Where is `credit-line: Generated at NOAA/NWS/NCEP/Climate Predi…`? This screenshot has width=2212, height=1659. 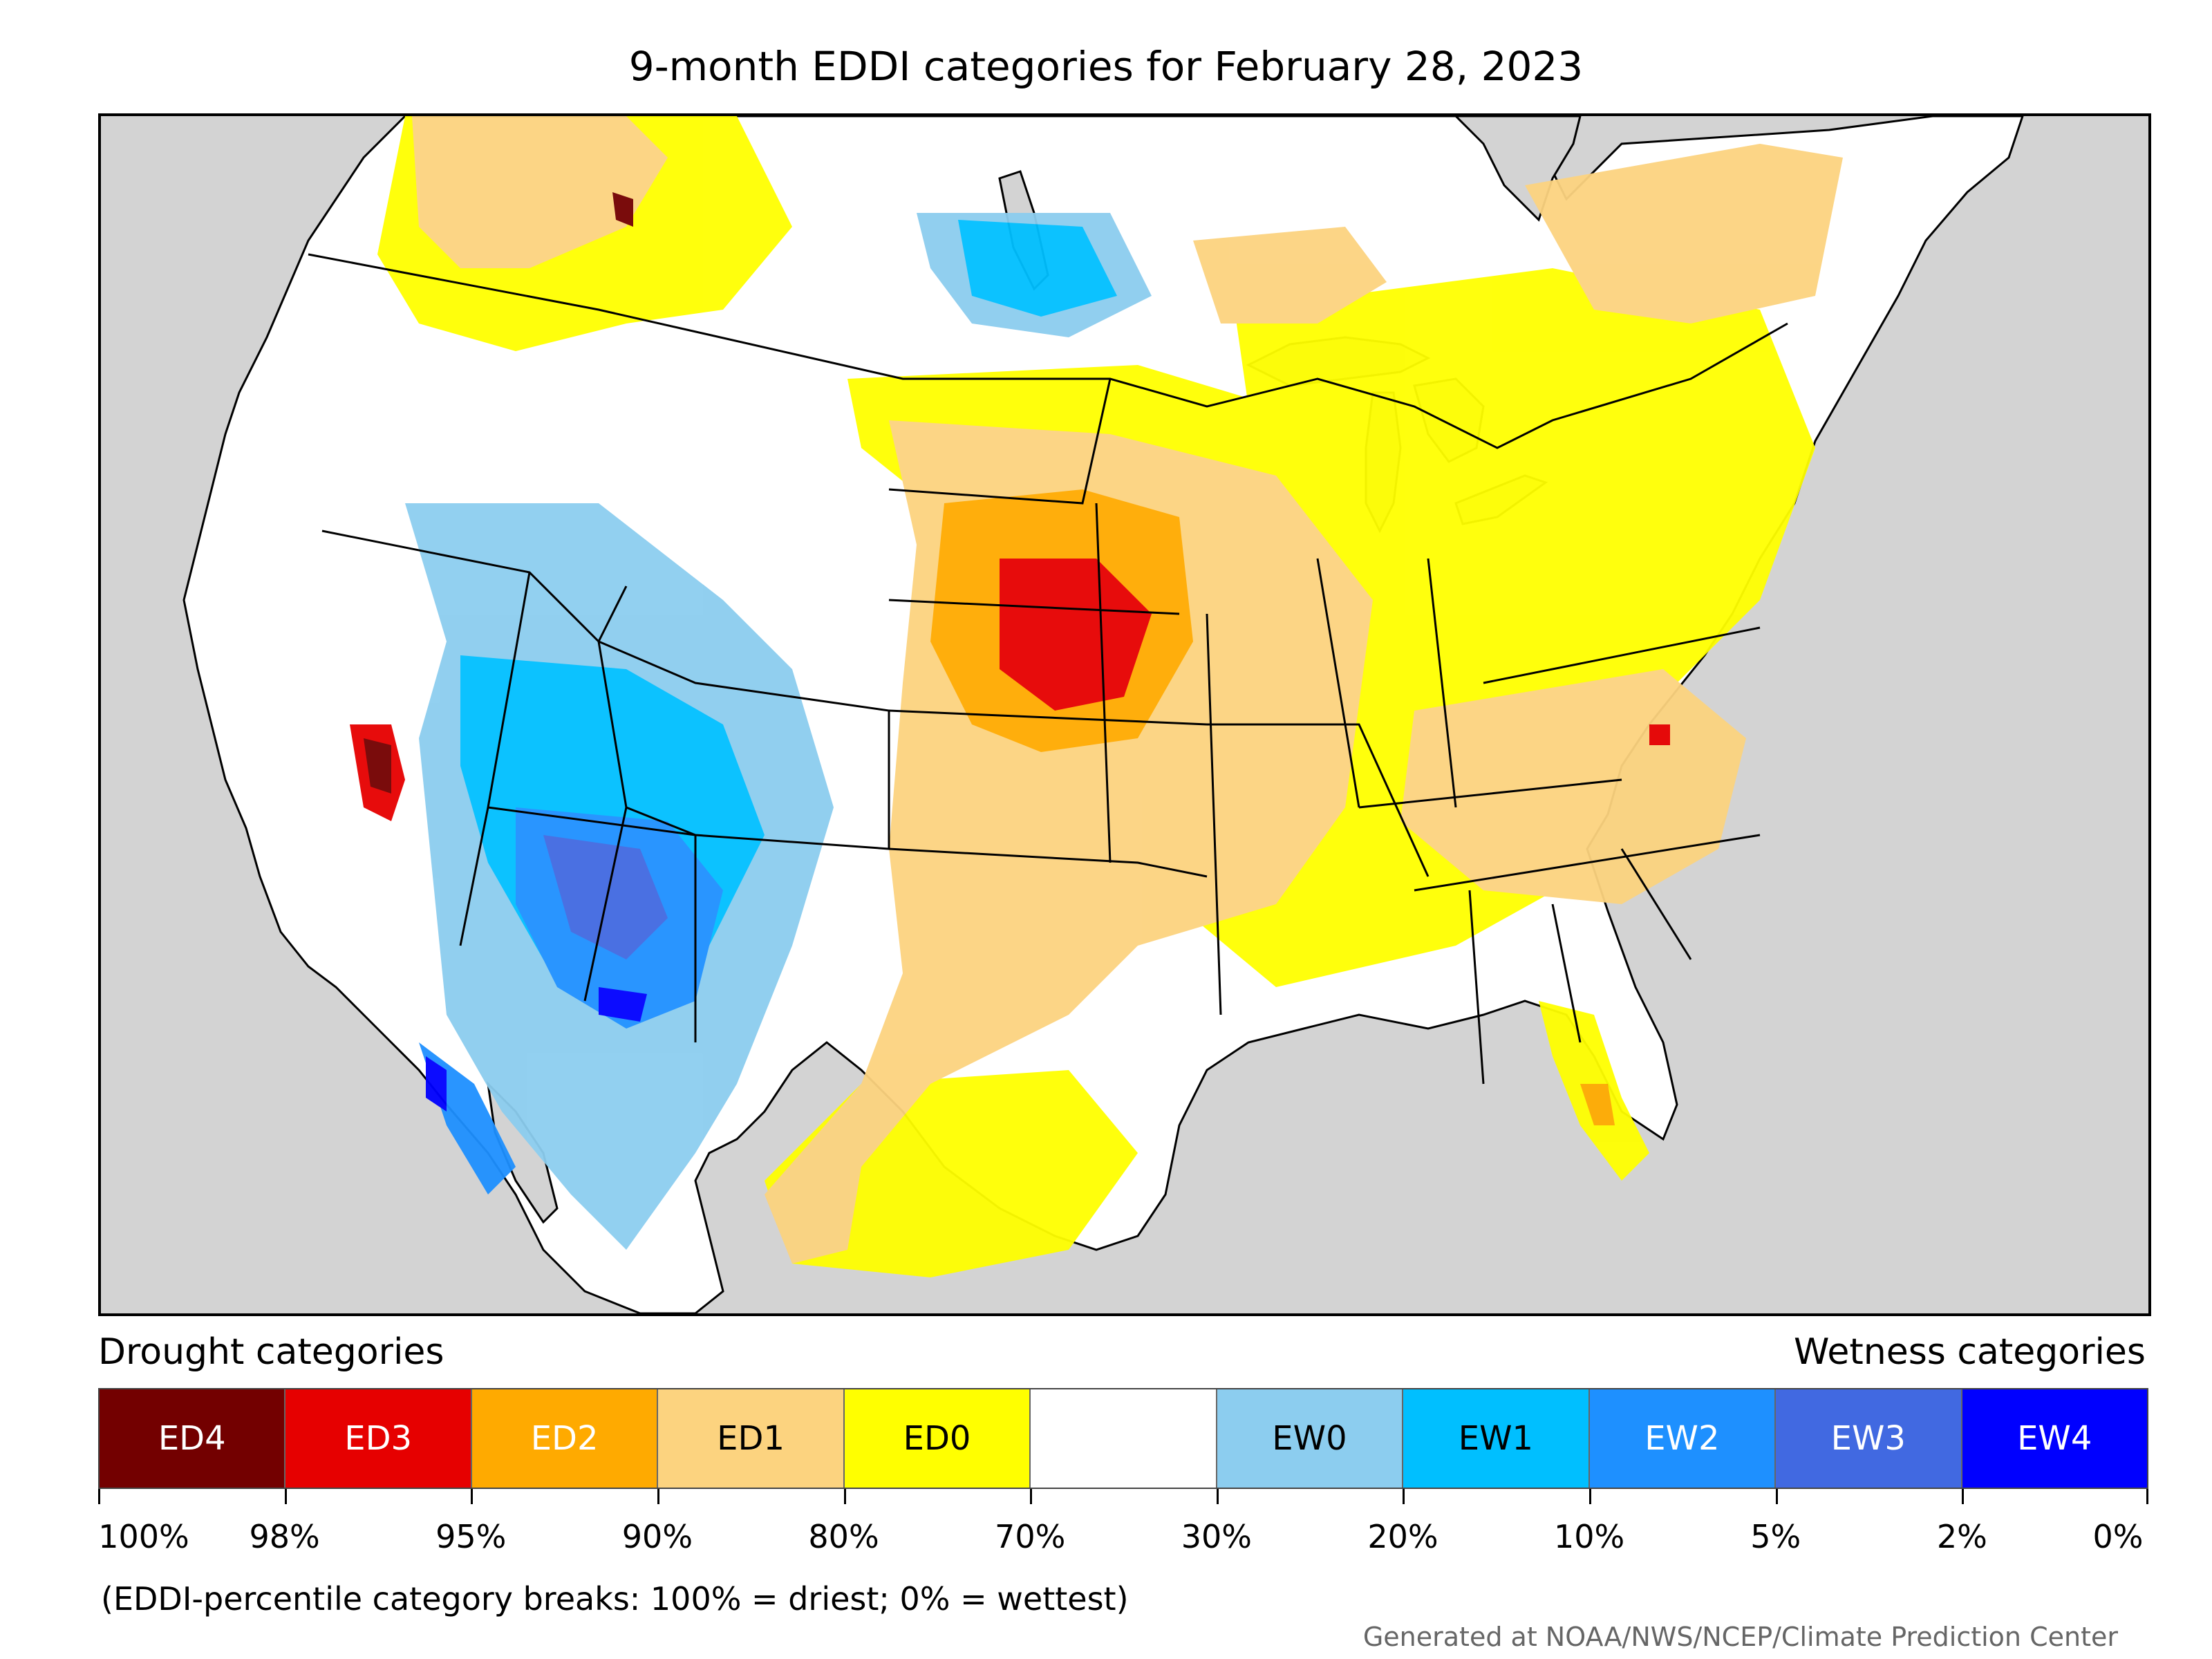 credit-line: Generated at NOAA/NWS/NCEP/Climate Predi… is located at coordinates (1740, 1637).